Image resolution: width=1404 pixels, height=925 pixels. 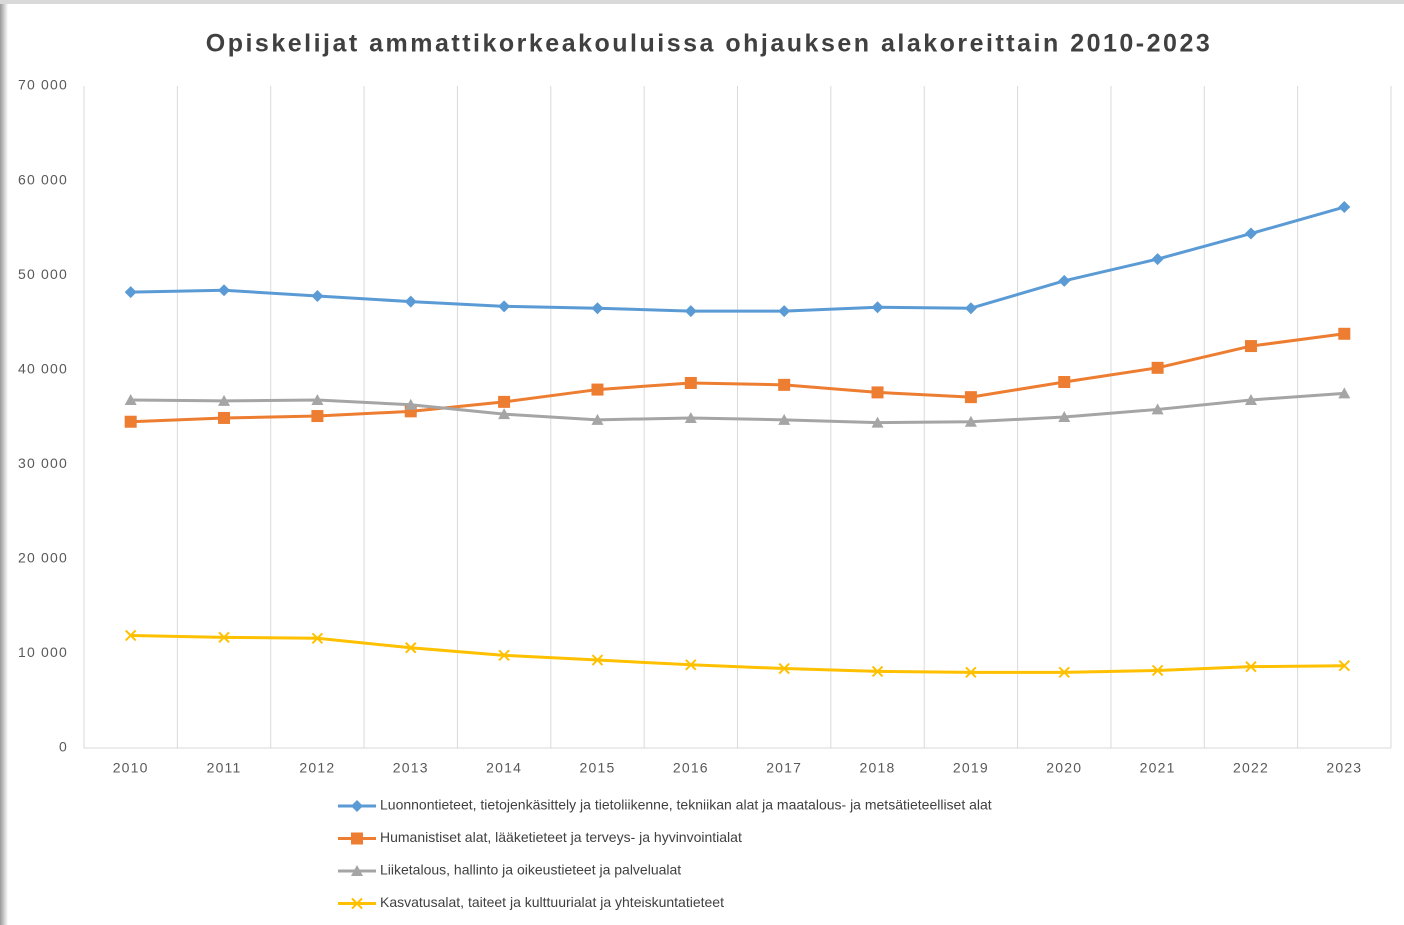 I want to click on x-tick-label: 2016, so click(x=691, y=768).